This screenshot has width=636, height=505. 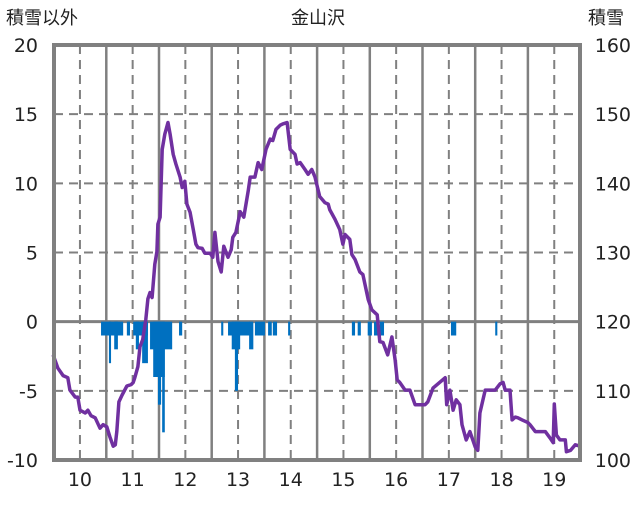 I want to click on right-tick-label: 140, so click(x=613, y=184).